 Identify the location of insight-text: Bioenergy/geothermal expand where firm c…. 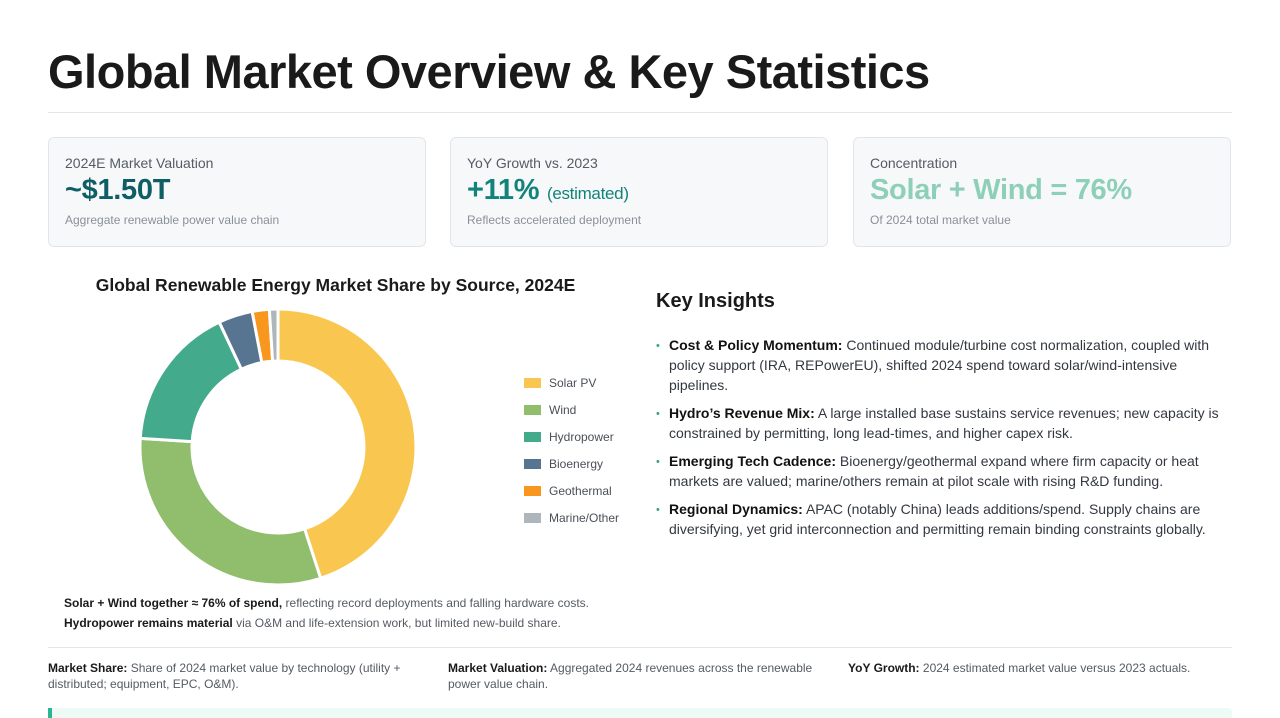
(934, 471).